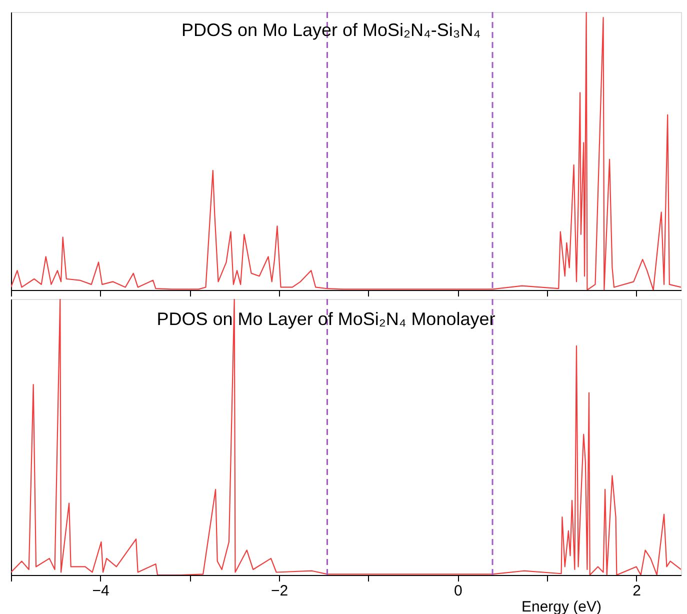 Image resolution: width=687 pixels, height=614 pixels. What do you see at coordinates (637, 591) in the screenshot?
I see `x-tick-label: 2` at bounding box center [637, 591].